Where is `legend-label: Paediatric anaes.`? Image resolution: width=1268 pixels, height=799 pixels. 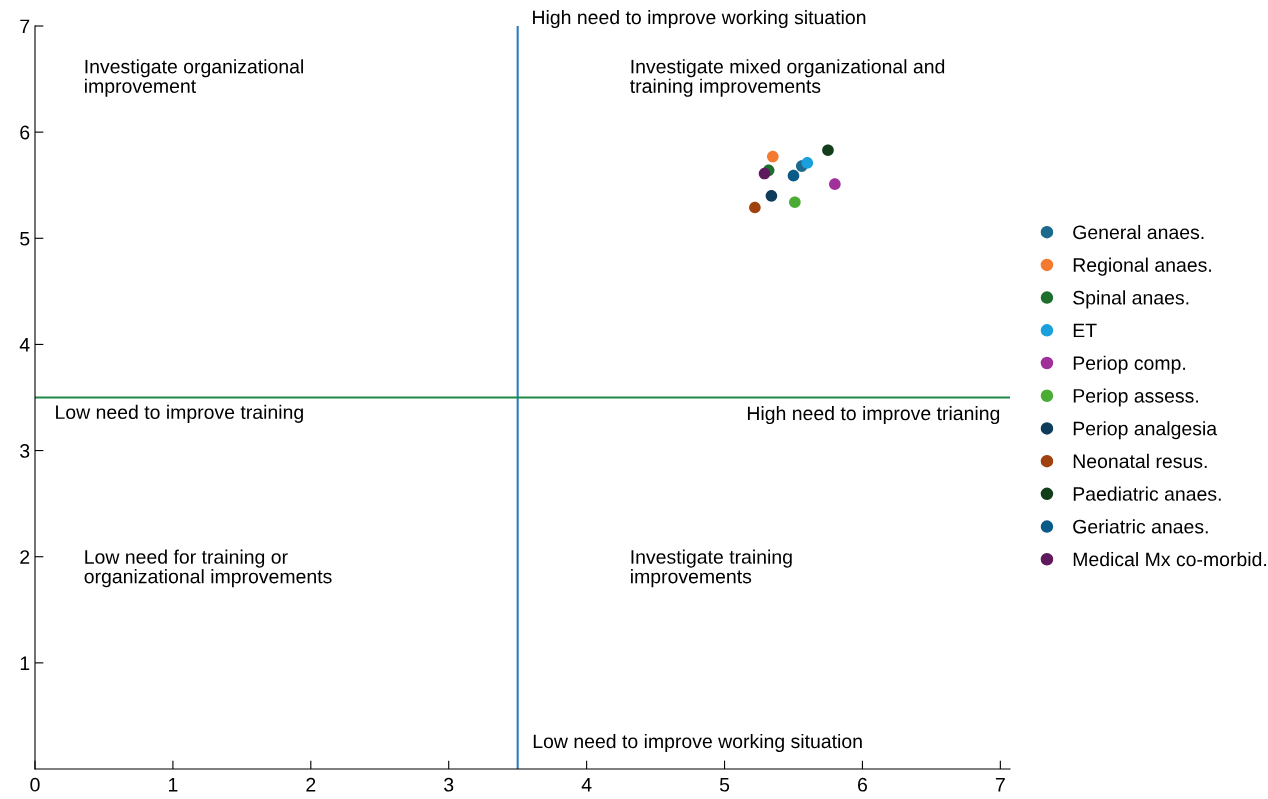 legend-label: Paediatric anaes. is located at coordinates (1147, 493).